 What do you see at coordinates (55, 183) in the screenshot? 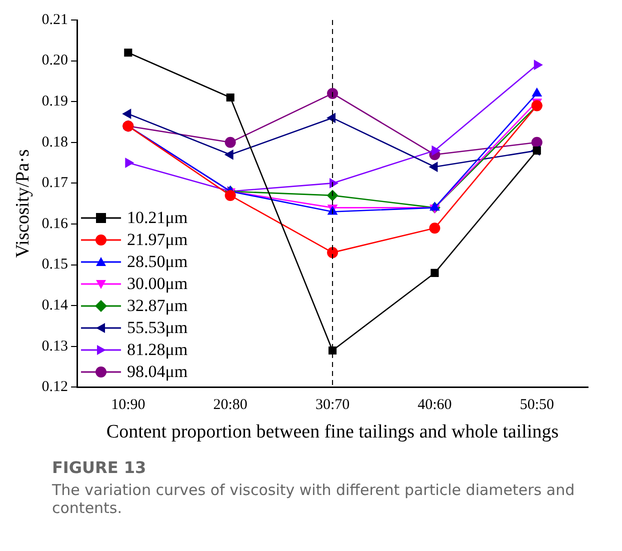
I see `y-tick-label: 0.17` at bounding box center [55, 183].